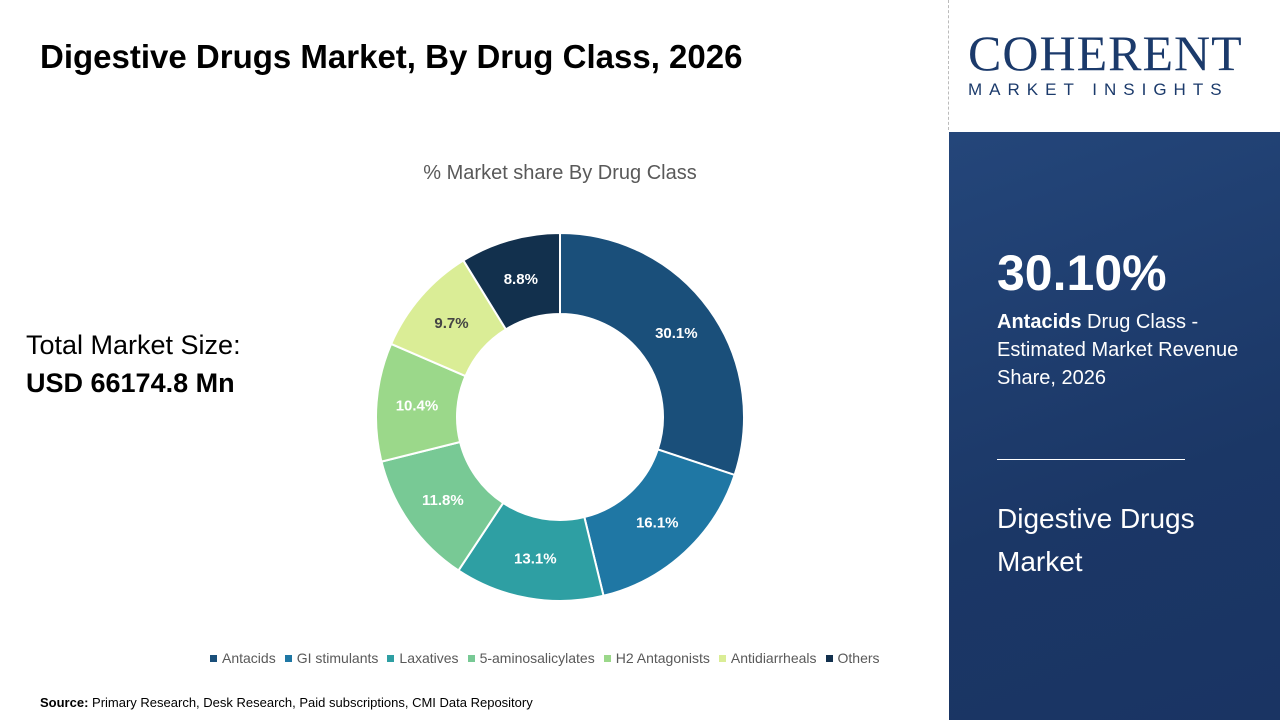  Describe the element at coordinates (423, 658) in the screenshot. I see `legend-item: Laxatives` at that location.